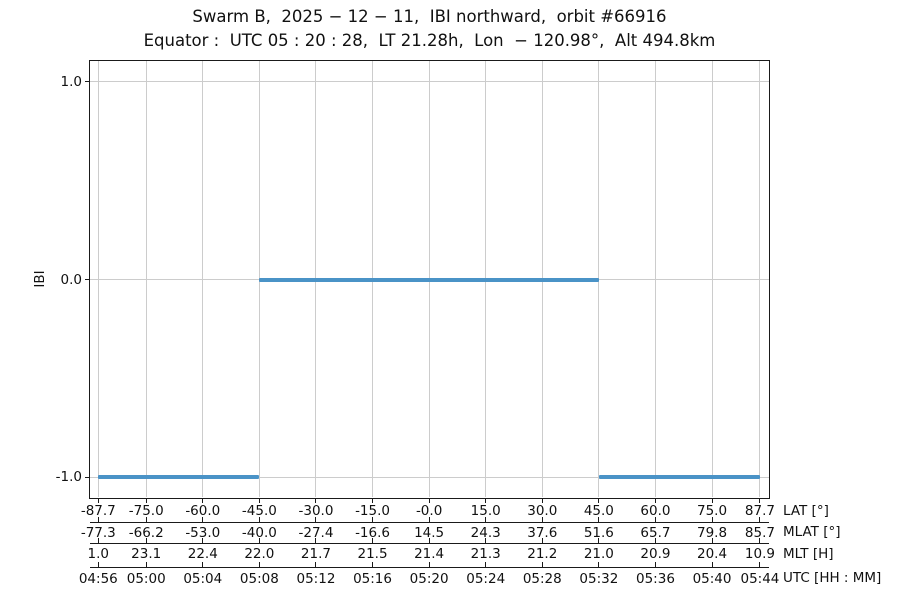  What do you see at coordinates (712, 532) in the screenshot?
I see `x-tick-label-mlat: 79.8` at bounding box center [712, 532].